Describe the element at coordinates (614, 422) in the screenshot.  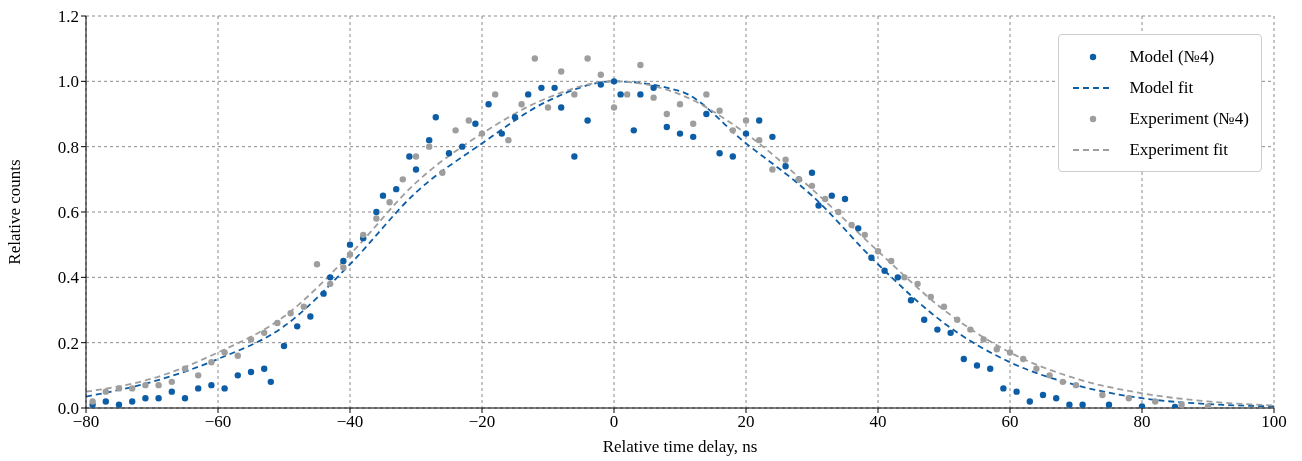
I see `x-tick-label: 0` at that location.